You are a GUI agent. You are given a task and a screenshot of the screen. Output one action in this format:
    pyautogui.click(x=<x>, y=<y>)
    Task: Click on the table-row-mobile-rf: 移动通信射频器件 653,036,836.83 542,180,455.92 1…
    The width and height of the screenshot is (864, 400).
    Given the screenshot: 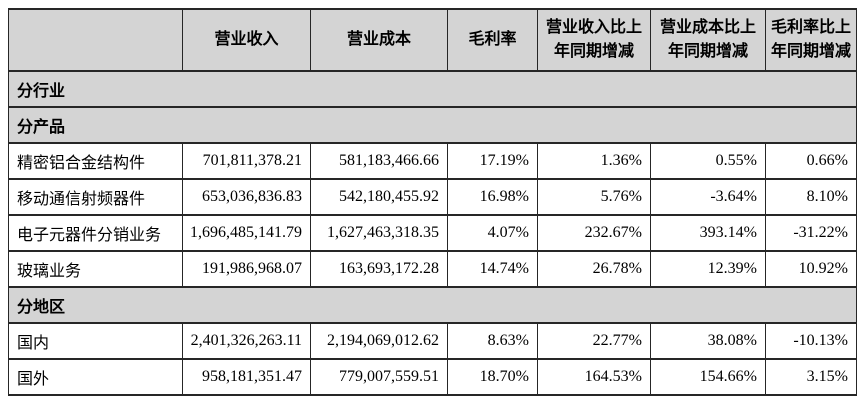 What is the action you would take?
    pyautogui.click(x=432, y=197)
    